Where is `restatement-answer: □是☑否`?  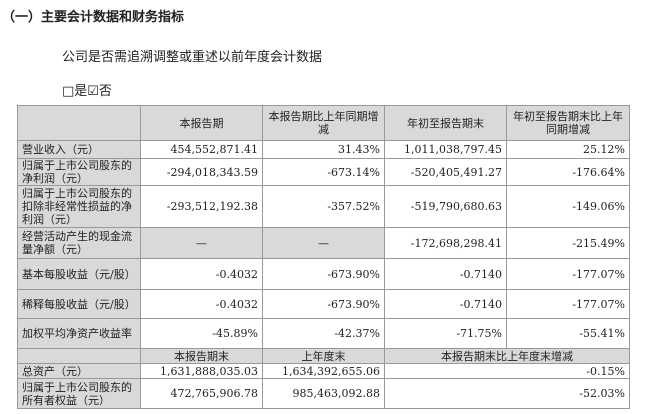 restatement-answer: □是☑否 is located at coordinates (87, 91).